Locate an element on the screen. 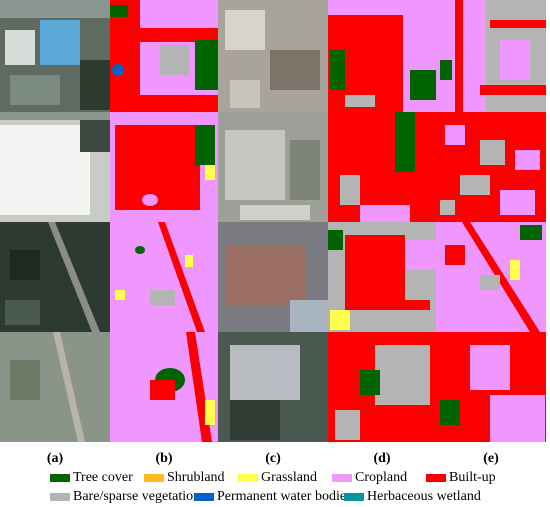  panel-label: (d) is located at coordinates (381, 458).